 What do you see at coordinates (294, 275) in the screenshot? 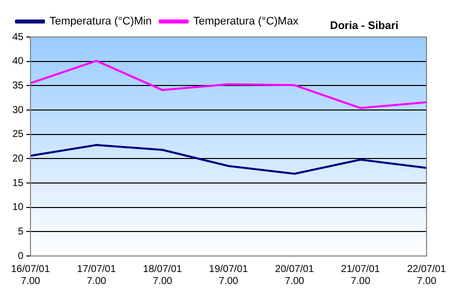
I see `x-tick-label: 20/07/01 7.00` at bounding box center [294, 275].